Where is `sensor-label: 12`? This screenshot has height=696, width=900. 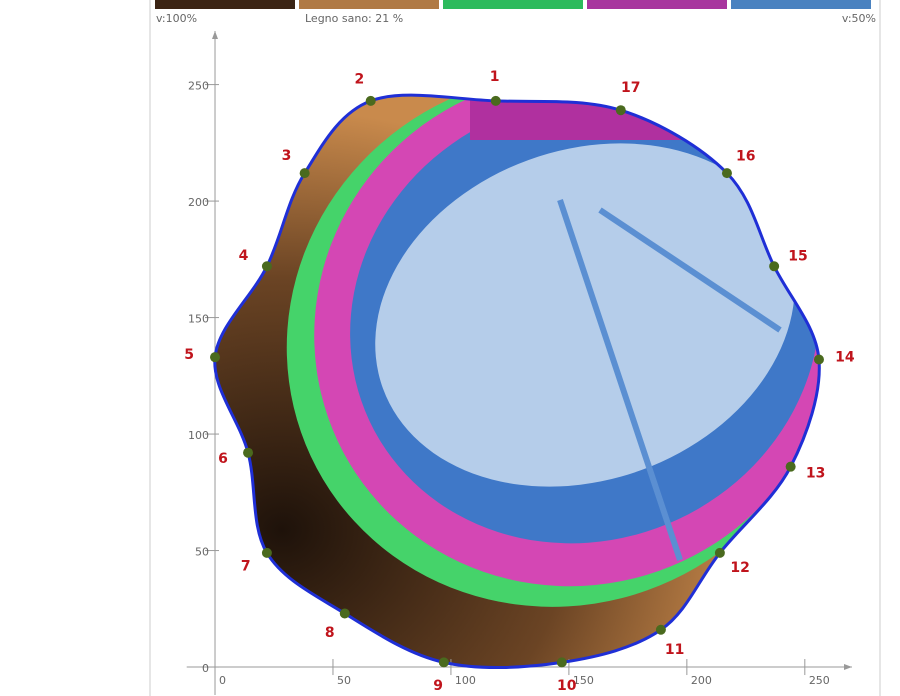
sensor-label: 12 is located at coordinates (739, 568).